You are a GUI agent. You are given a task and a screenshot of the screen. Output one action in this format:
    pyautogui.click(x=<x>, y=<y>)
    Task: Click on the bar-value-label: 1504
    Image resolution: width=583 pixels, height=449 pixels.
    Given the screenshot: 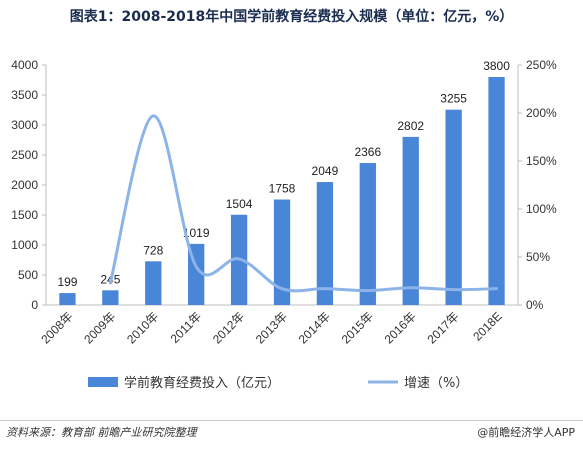 What is the action you would take?
    pyautogui.click(x=239, y=204)
    